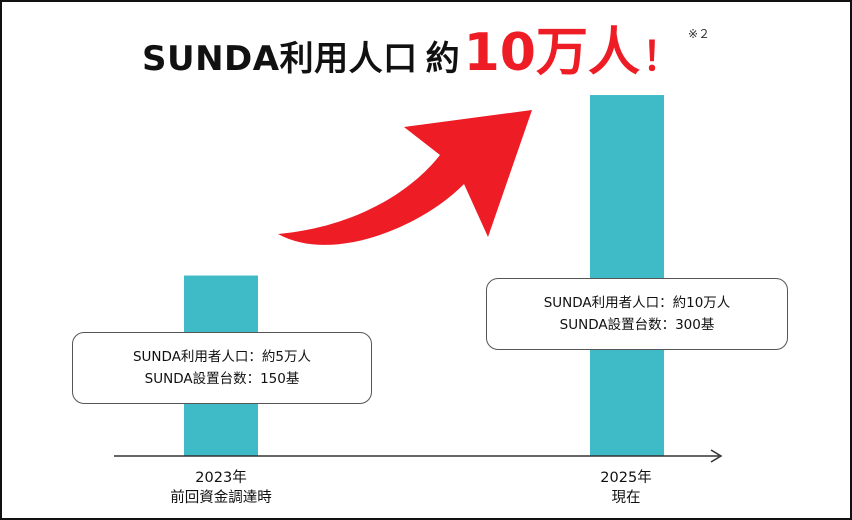  Describe the element at coordinates (626, 478) in the screenshot. I see `x-tick-year-2025: 2025年` at that location.